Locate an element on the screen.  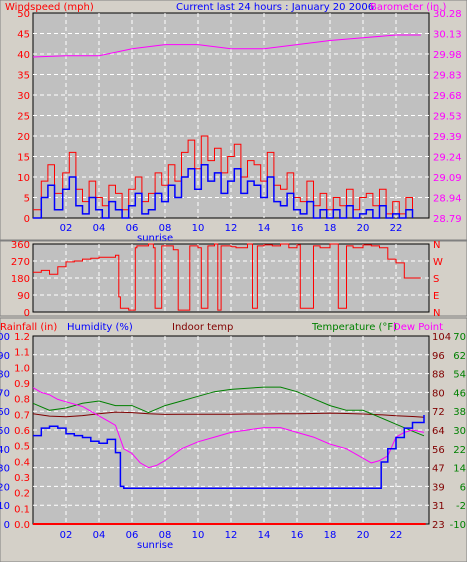
y-tick-label: 64 is located at coordinates (438, 431).